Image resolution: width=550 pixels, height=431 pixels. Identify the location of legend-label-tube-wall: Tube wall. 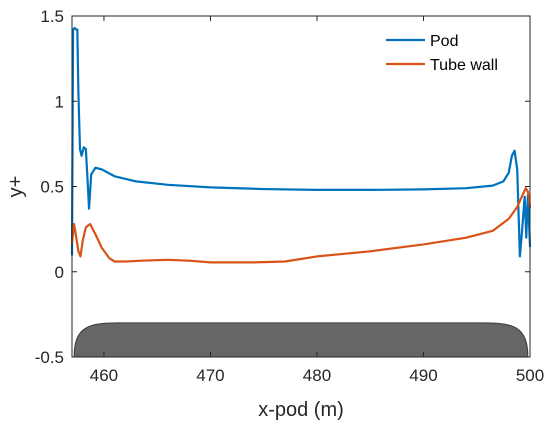
(464, 65).